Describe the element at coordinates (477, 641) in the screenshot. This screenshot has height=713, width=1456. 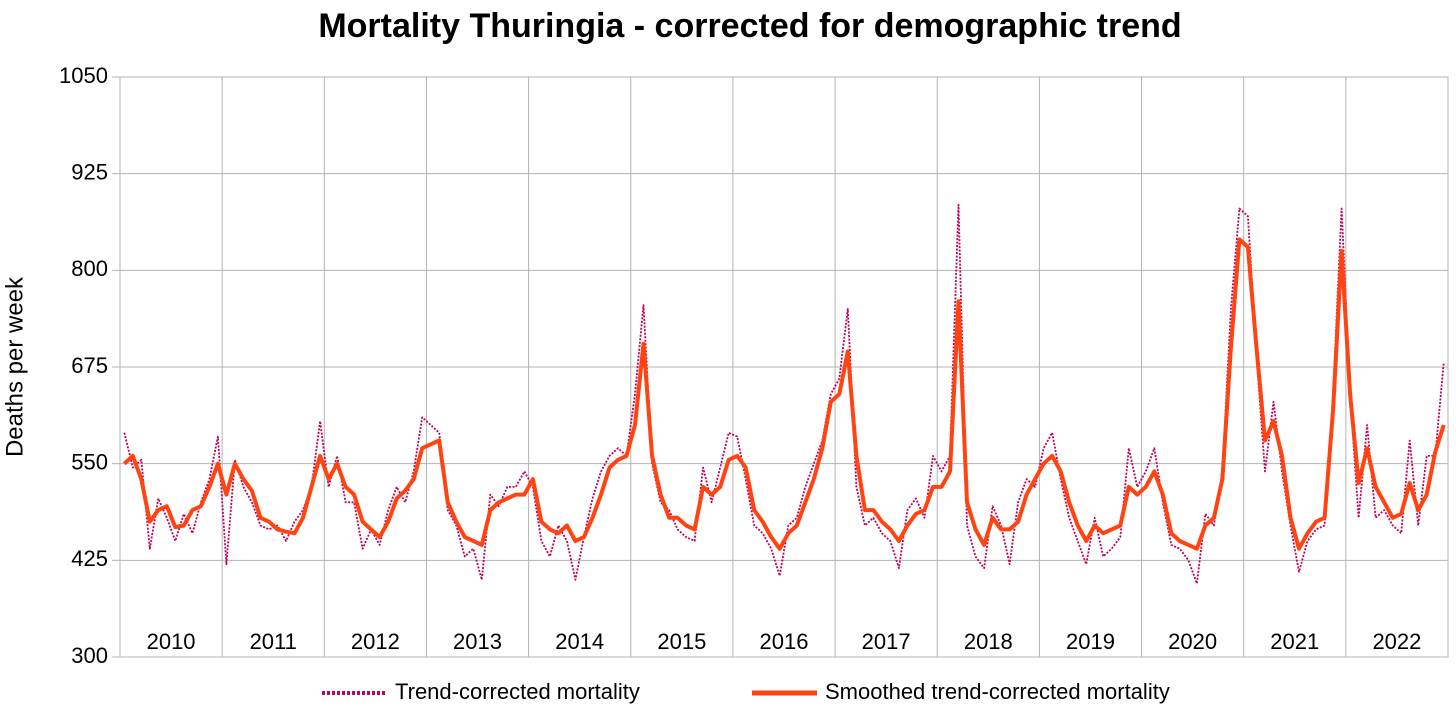
I see `x-tick-label: 2013` at that location.